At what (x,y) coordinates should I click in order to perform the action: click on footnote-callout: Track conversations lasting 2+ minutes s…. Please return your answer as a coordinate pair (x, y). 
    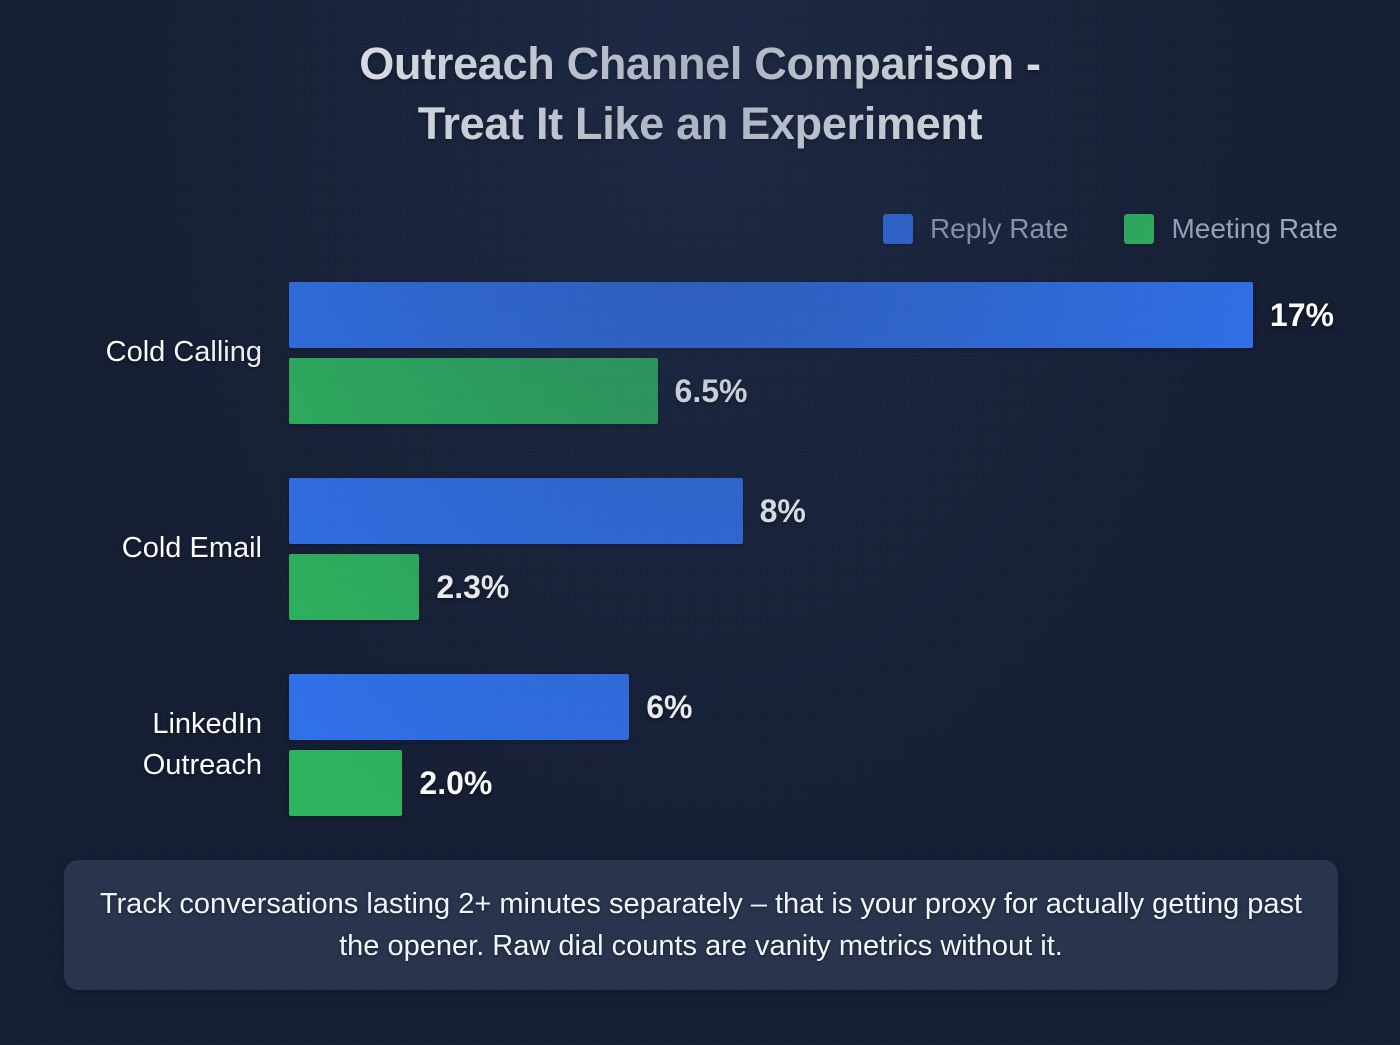
    Looking at the image, I should click on (701, 925).